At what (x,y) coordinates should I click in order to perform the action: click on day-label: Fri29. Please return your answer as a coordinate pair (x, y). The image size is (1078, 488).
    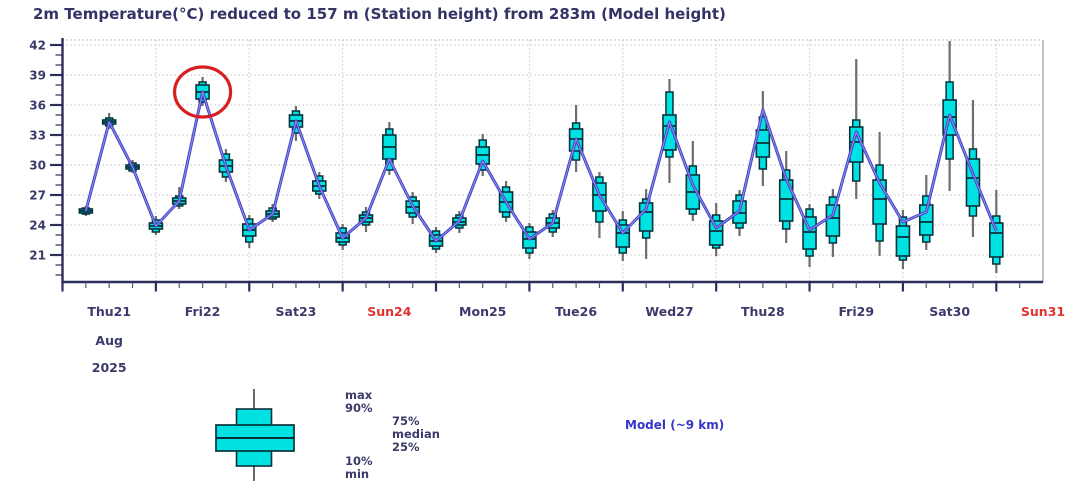
    Looking at the image, I should click on (856, 311).